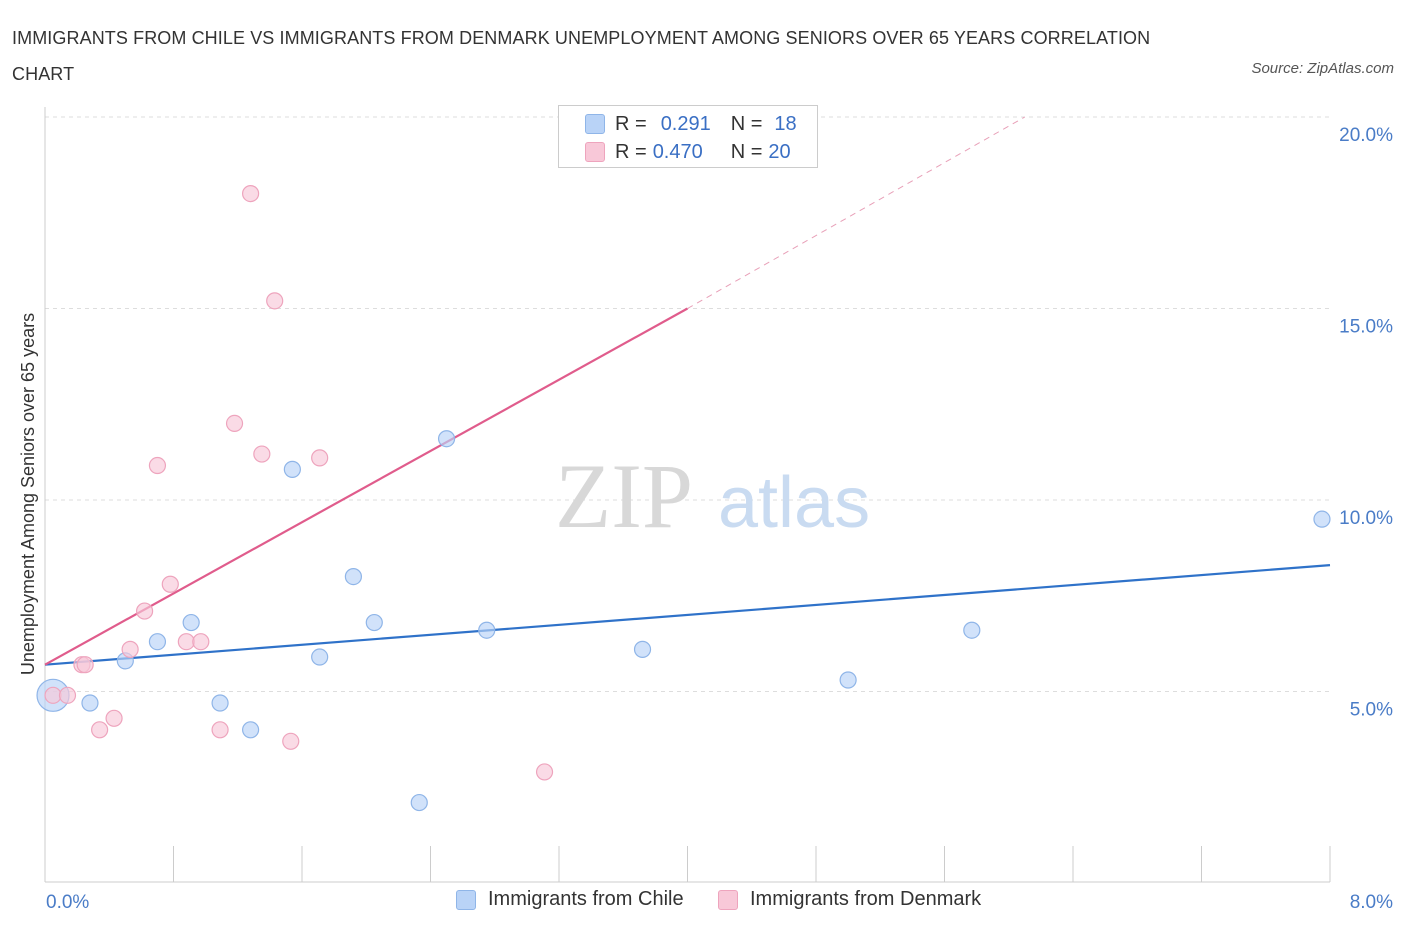 The height and width of the screenshot is (930, 1406). Describe the element at coordinates (728, 899) in the screenshot. I see `series-swatch-denmark` at that location.